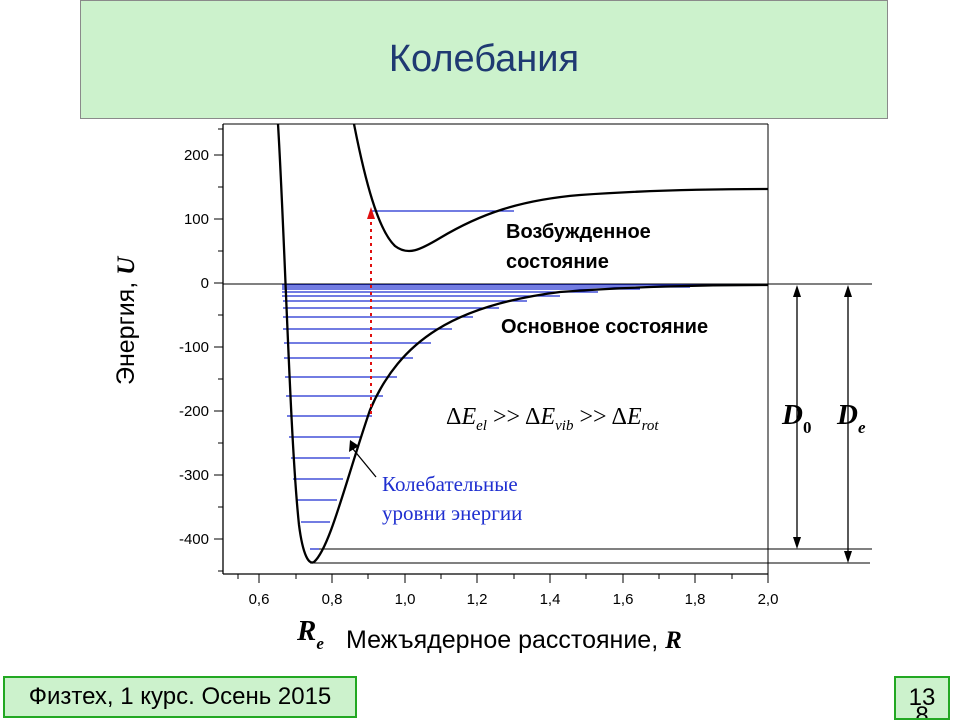 This screenshot has width=960, height=720. I want to click on footer-text: Физтех, 1 курс. Осень 2015, so click(180, 696).